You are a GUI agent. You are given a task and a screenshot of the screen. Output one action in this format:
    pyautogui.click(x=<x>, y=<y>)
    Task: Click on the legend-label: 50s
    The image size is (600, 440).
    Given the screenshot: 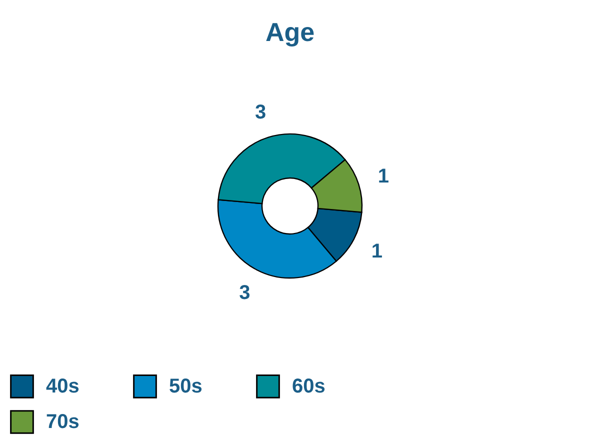 What is the action you would take?
    pyautogui.click(x=185, y=386)
    